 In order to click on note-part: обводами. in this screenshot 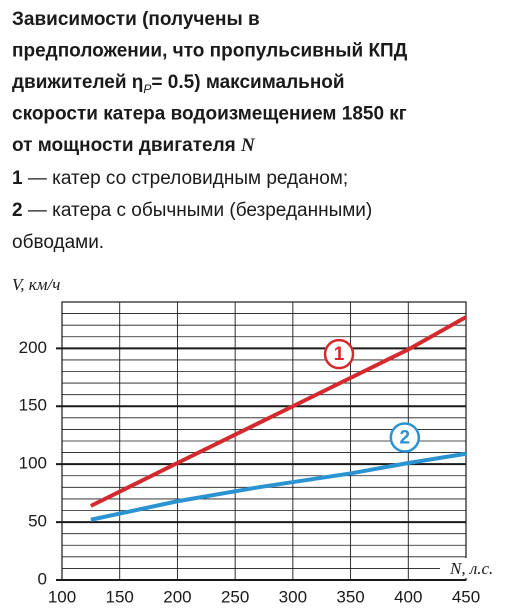, I will do `click(58, 242)`.